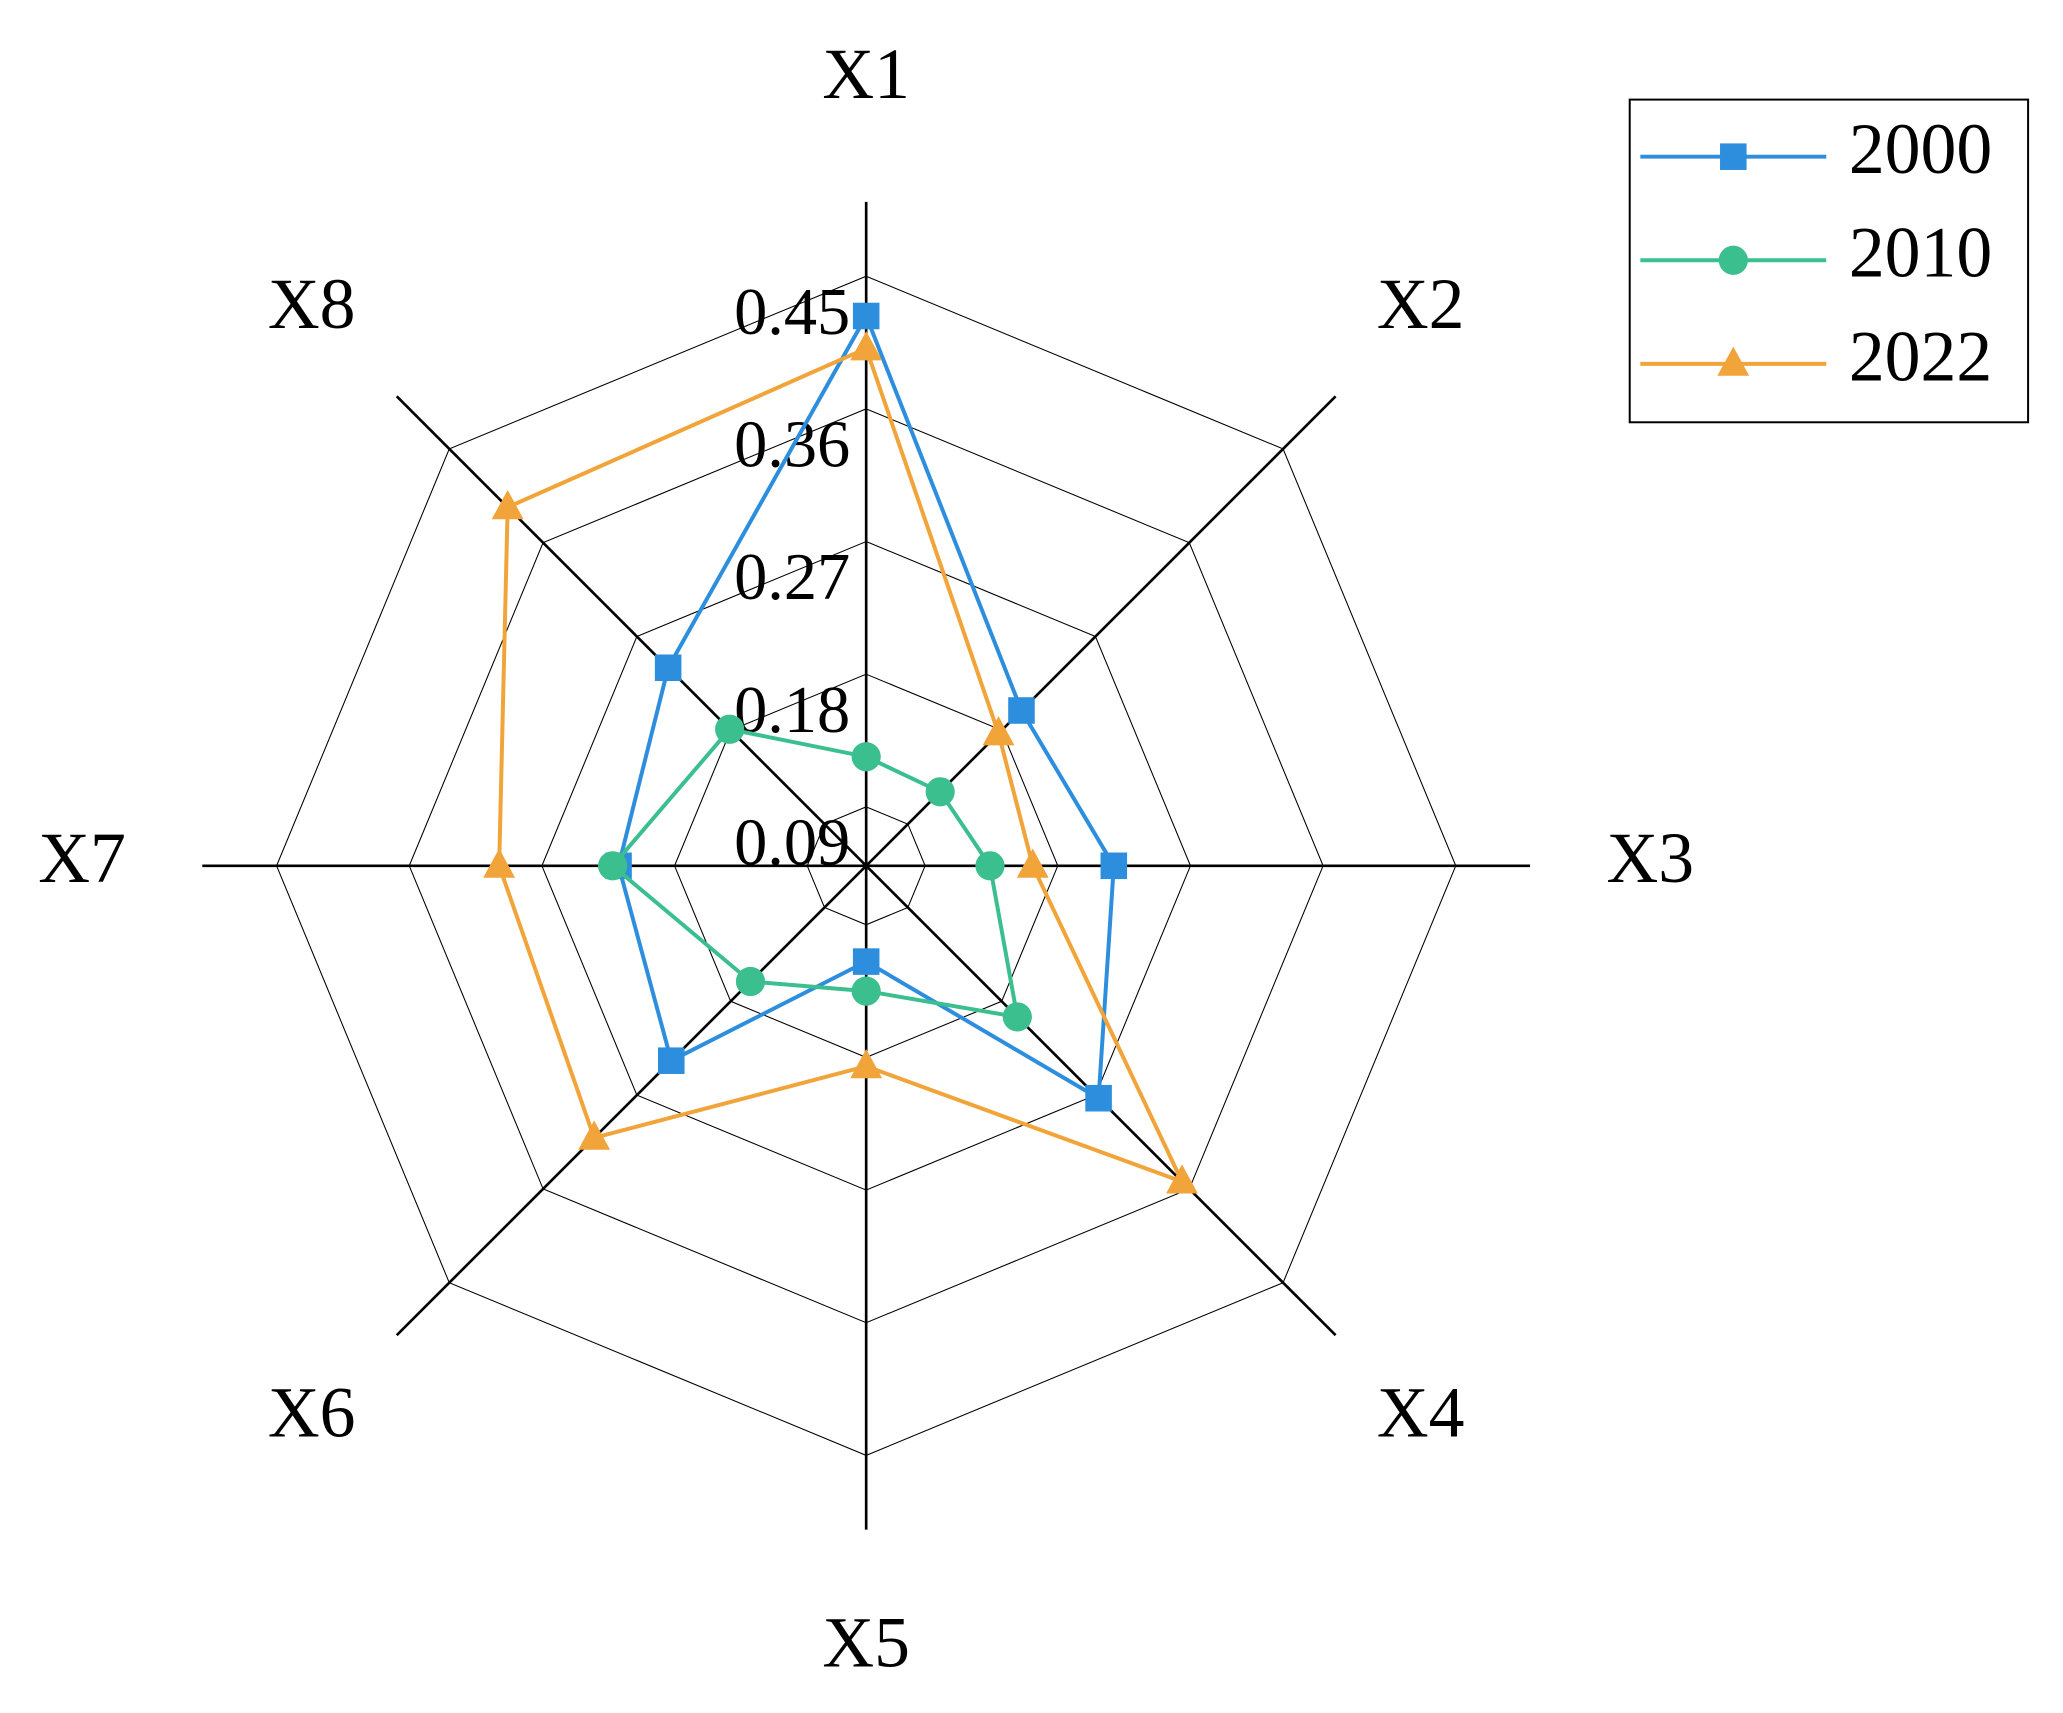  I want to click on category-label: X4, so click(1421, 1413).